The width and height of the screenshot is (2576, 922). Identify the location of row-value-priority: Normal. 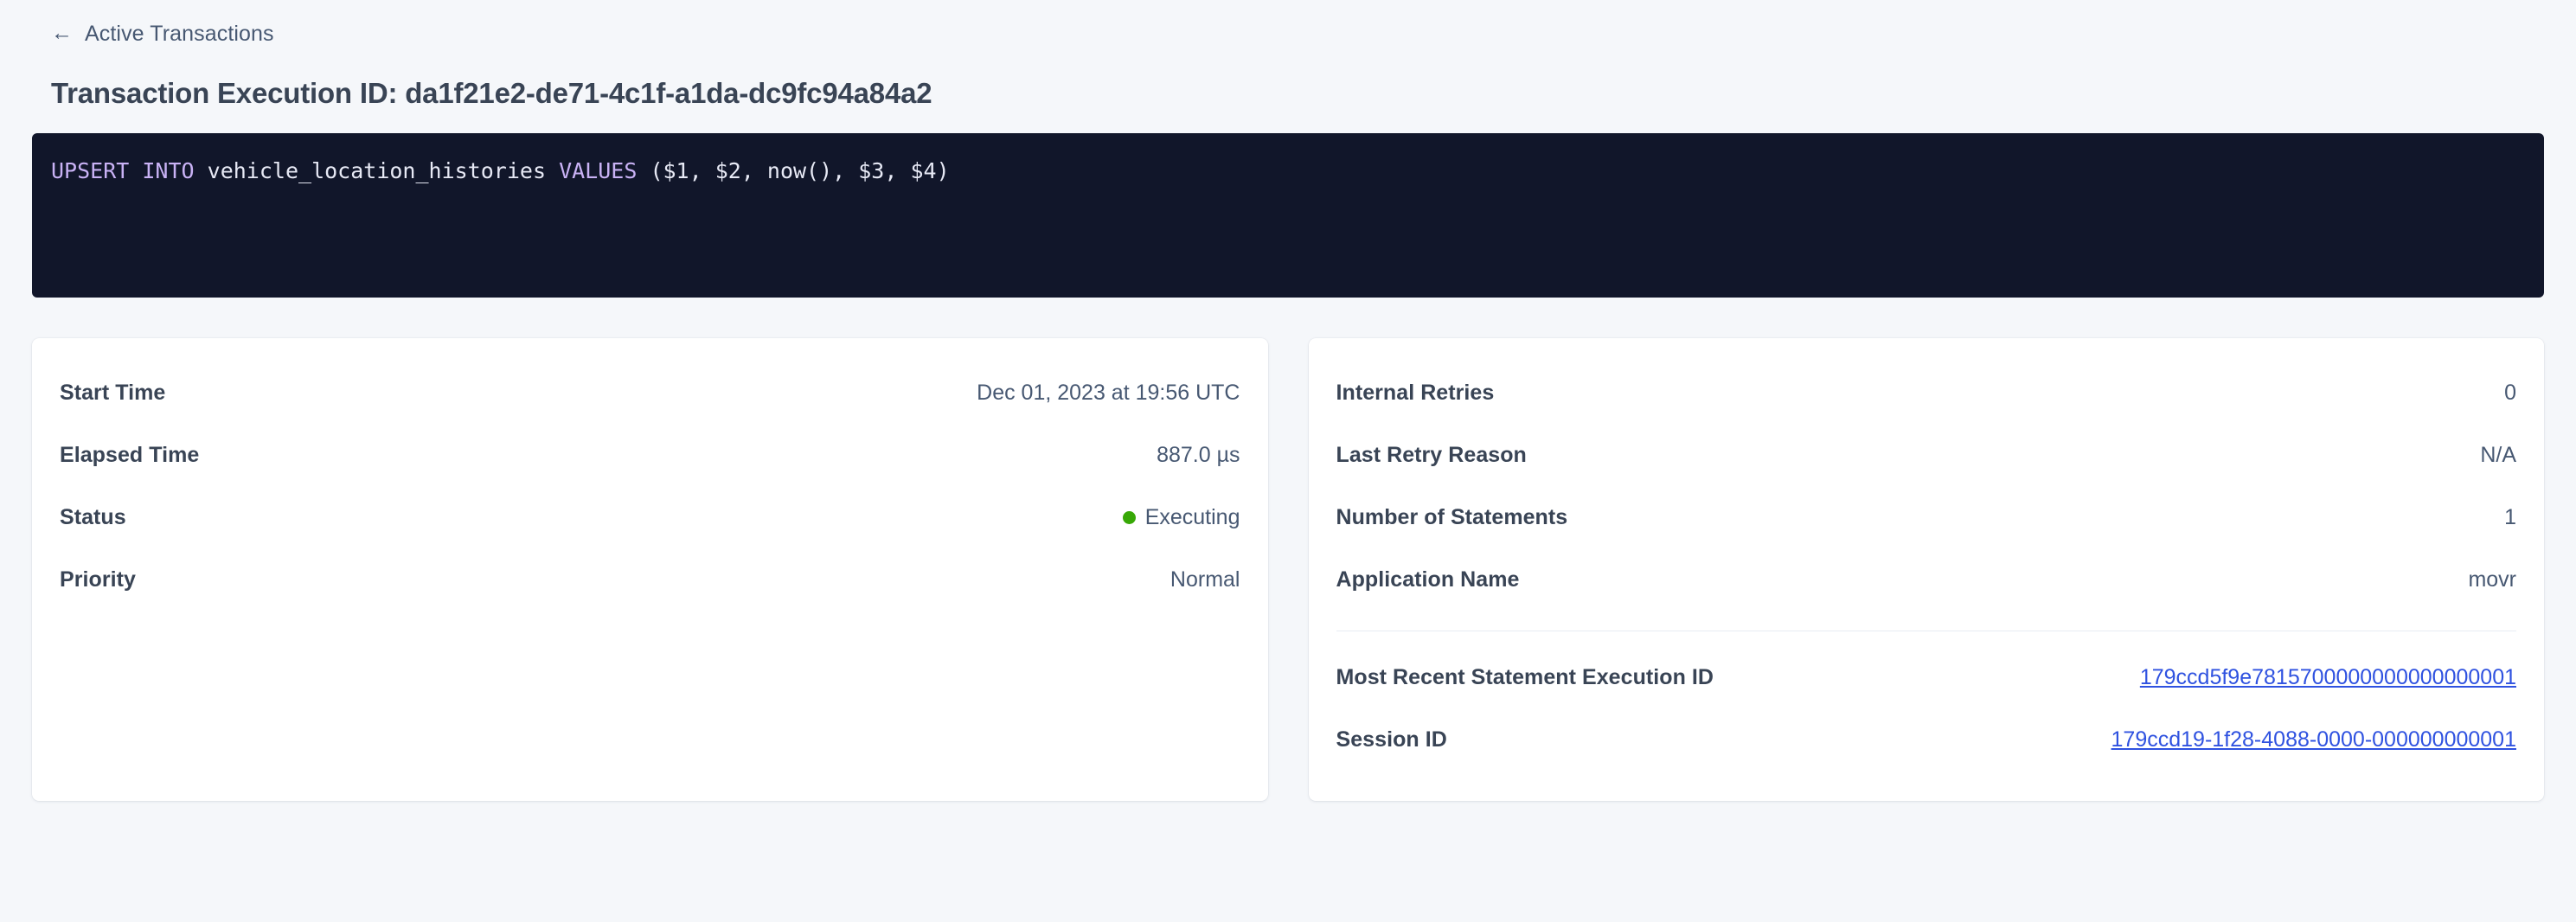
(1204, 579).